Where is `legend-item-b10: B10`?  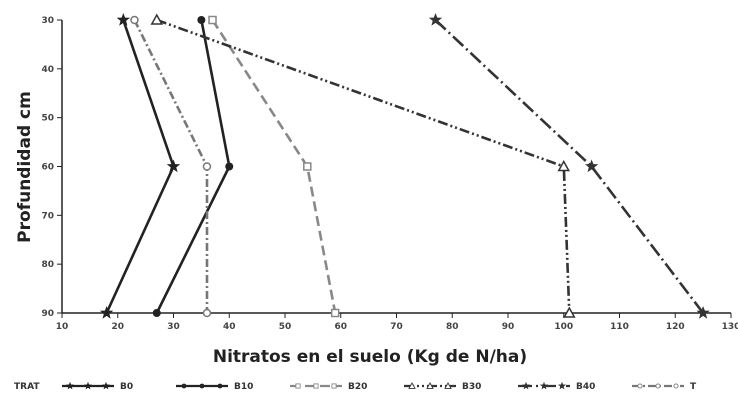
legend-item-b10: B10 is located at coordinates (214, 387).